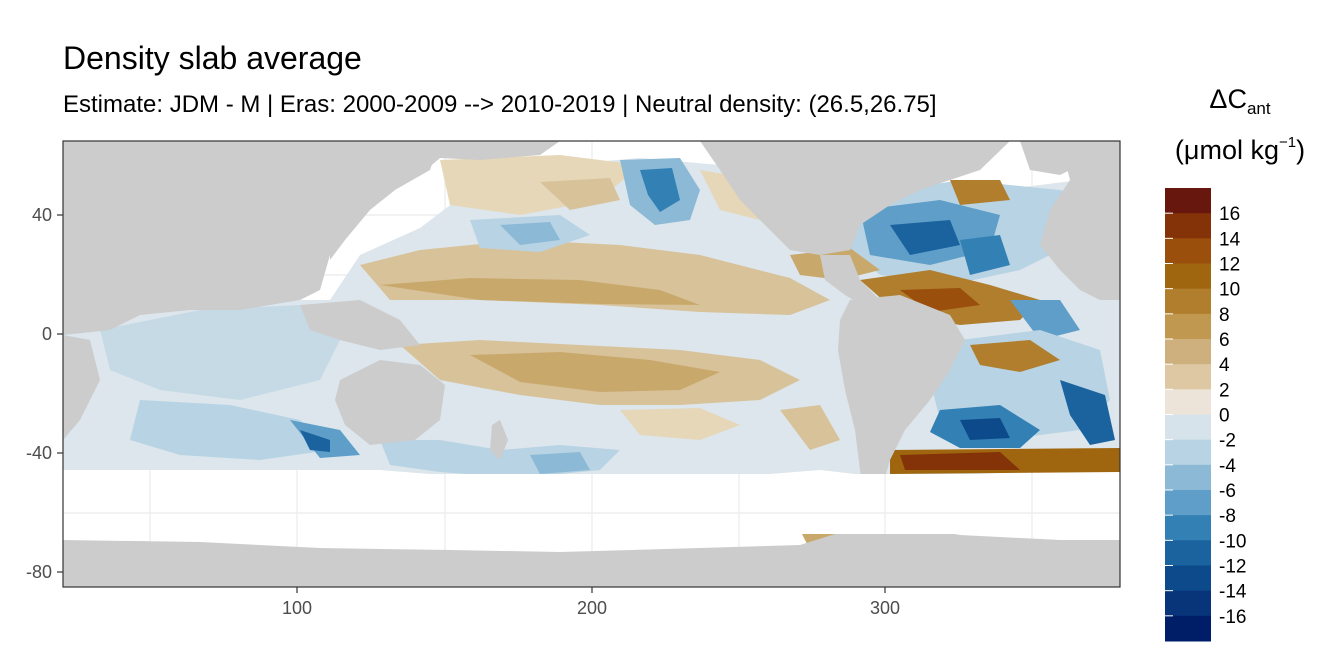  Describe the element at coordinates (1229, 265) in the screenshot. I see `legend-label: 12` at that location.